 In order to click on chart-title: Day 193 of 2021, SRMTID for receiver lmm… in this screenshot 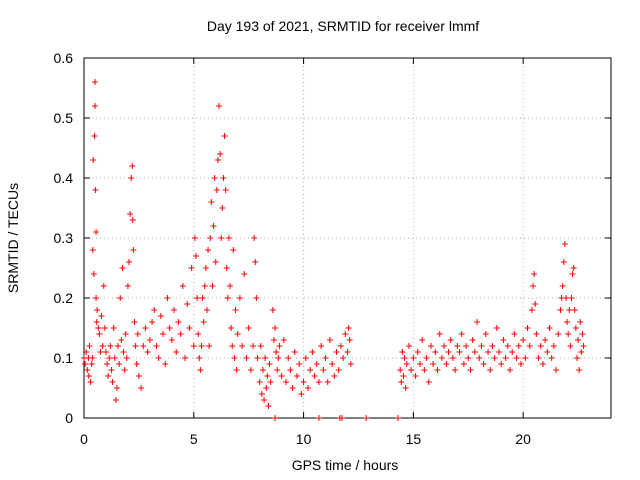, I will do `click(343, 26)`.